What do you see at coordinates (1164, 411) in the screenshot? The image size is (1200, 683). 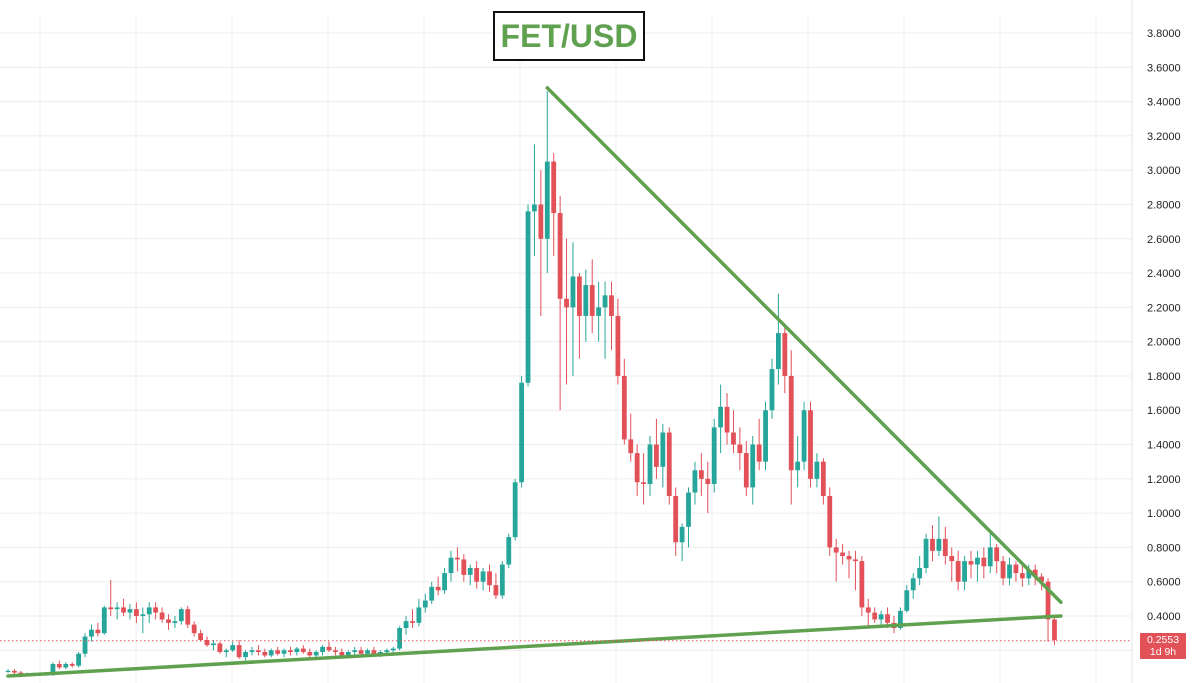 I see `y-tick-label: 1.6000` at bounding box center [1164, 411].